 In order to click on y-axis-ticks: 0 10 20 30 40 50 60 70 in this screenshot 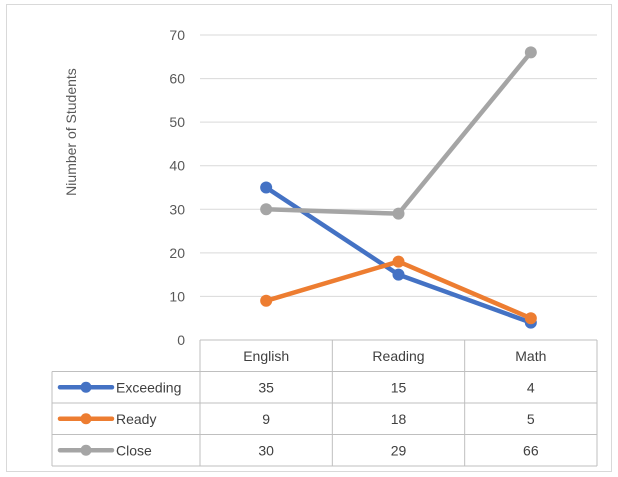, I will do `click(177, 187)`.